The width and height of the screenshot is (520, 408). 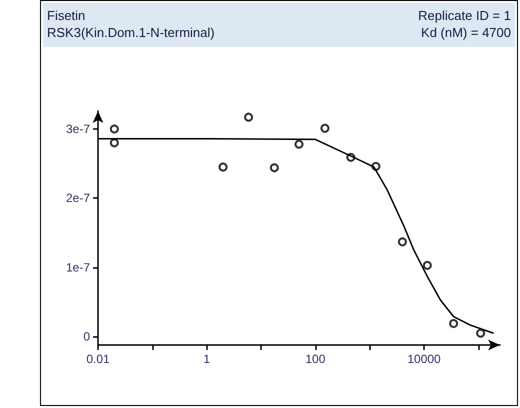 I want to click on y-tick-label: 2e-7, so click(x=78, y=198).